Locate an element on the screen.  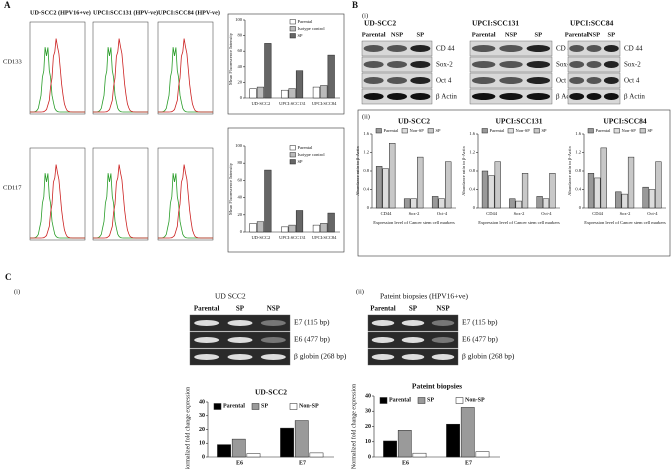
label: CD44 is located at coordinates (387, 213).